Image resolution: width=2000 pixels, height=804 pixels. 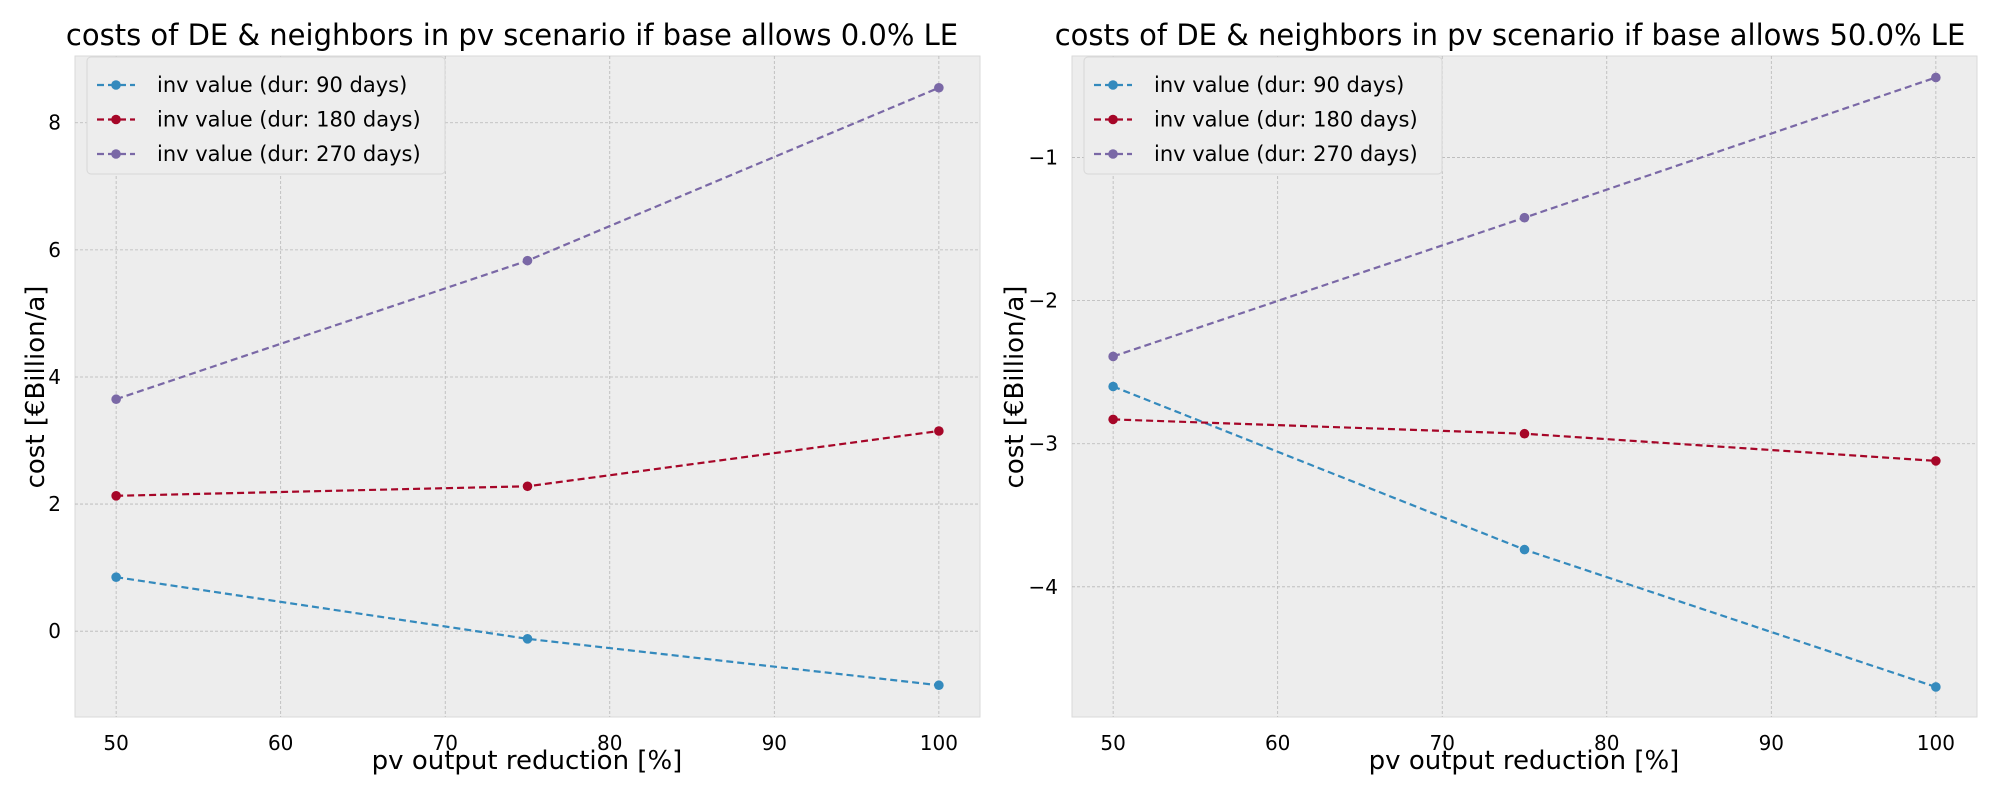 What do you see at coordinates (54, 250) in the screenshot?
I see `y-tick-label: 6` at bounding box center [54, 250].